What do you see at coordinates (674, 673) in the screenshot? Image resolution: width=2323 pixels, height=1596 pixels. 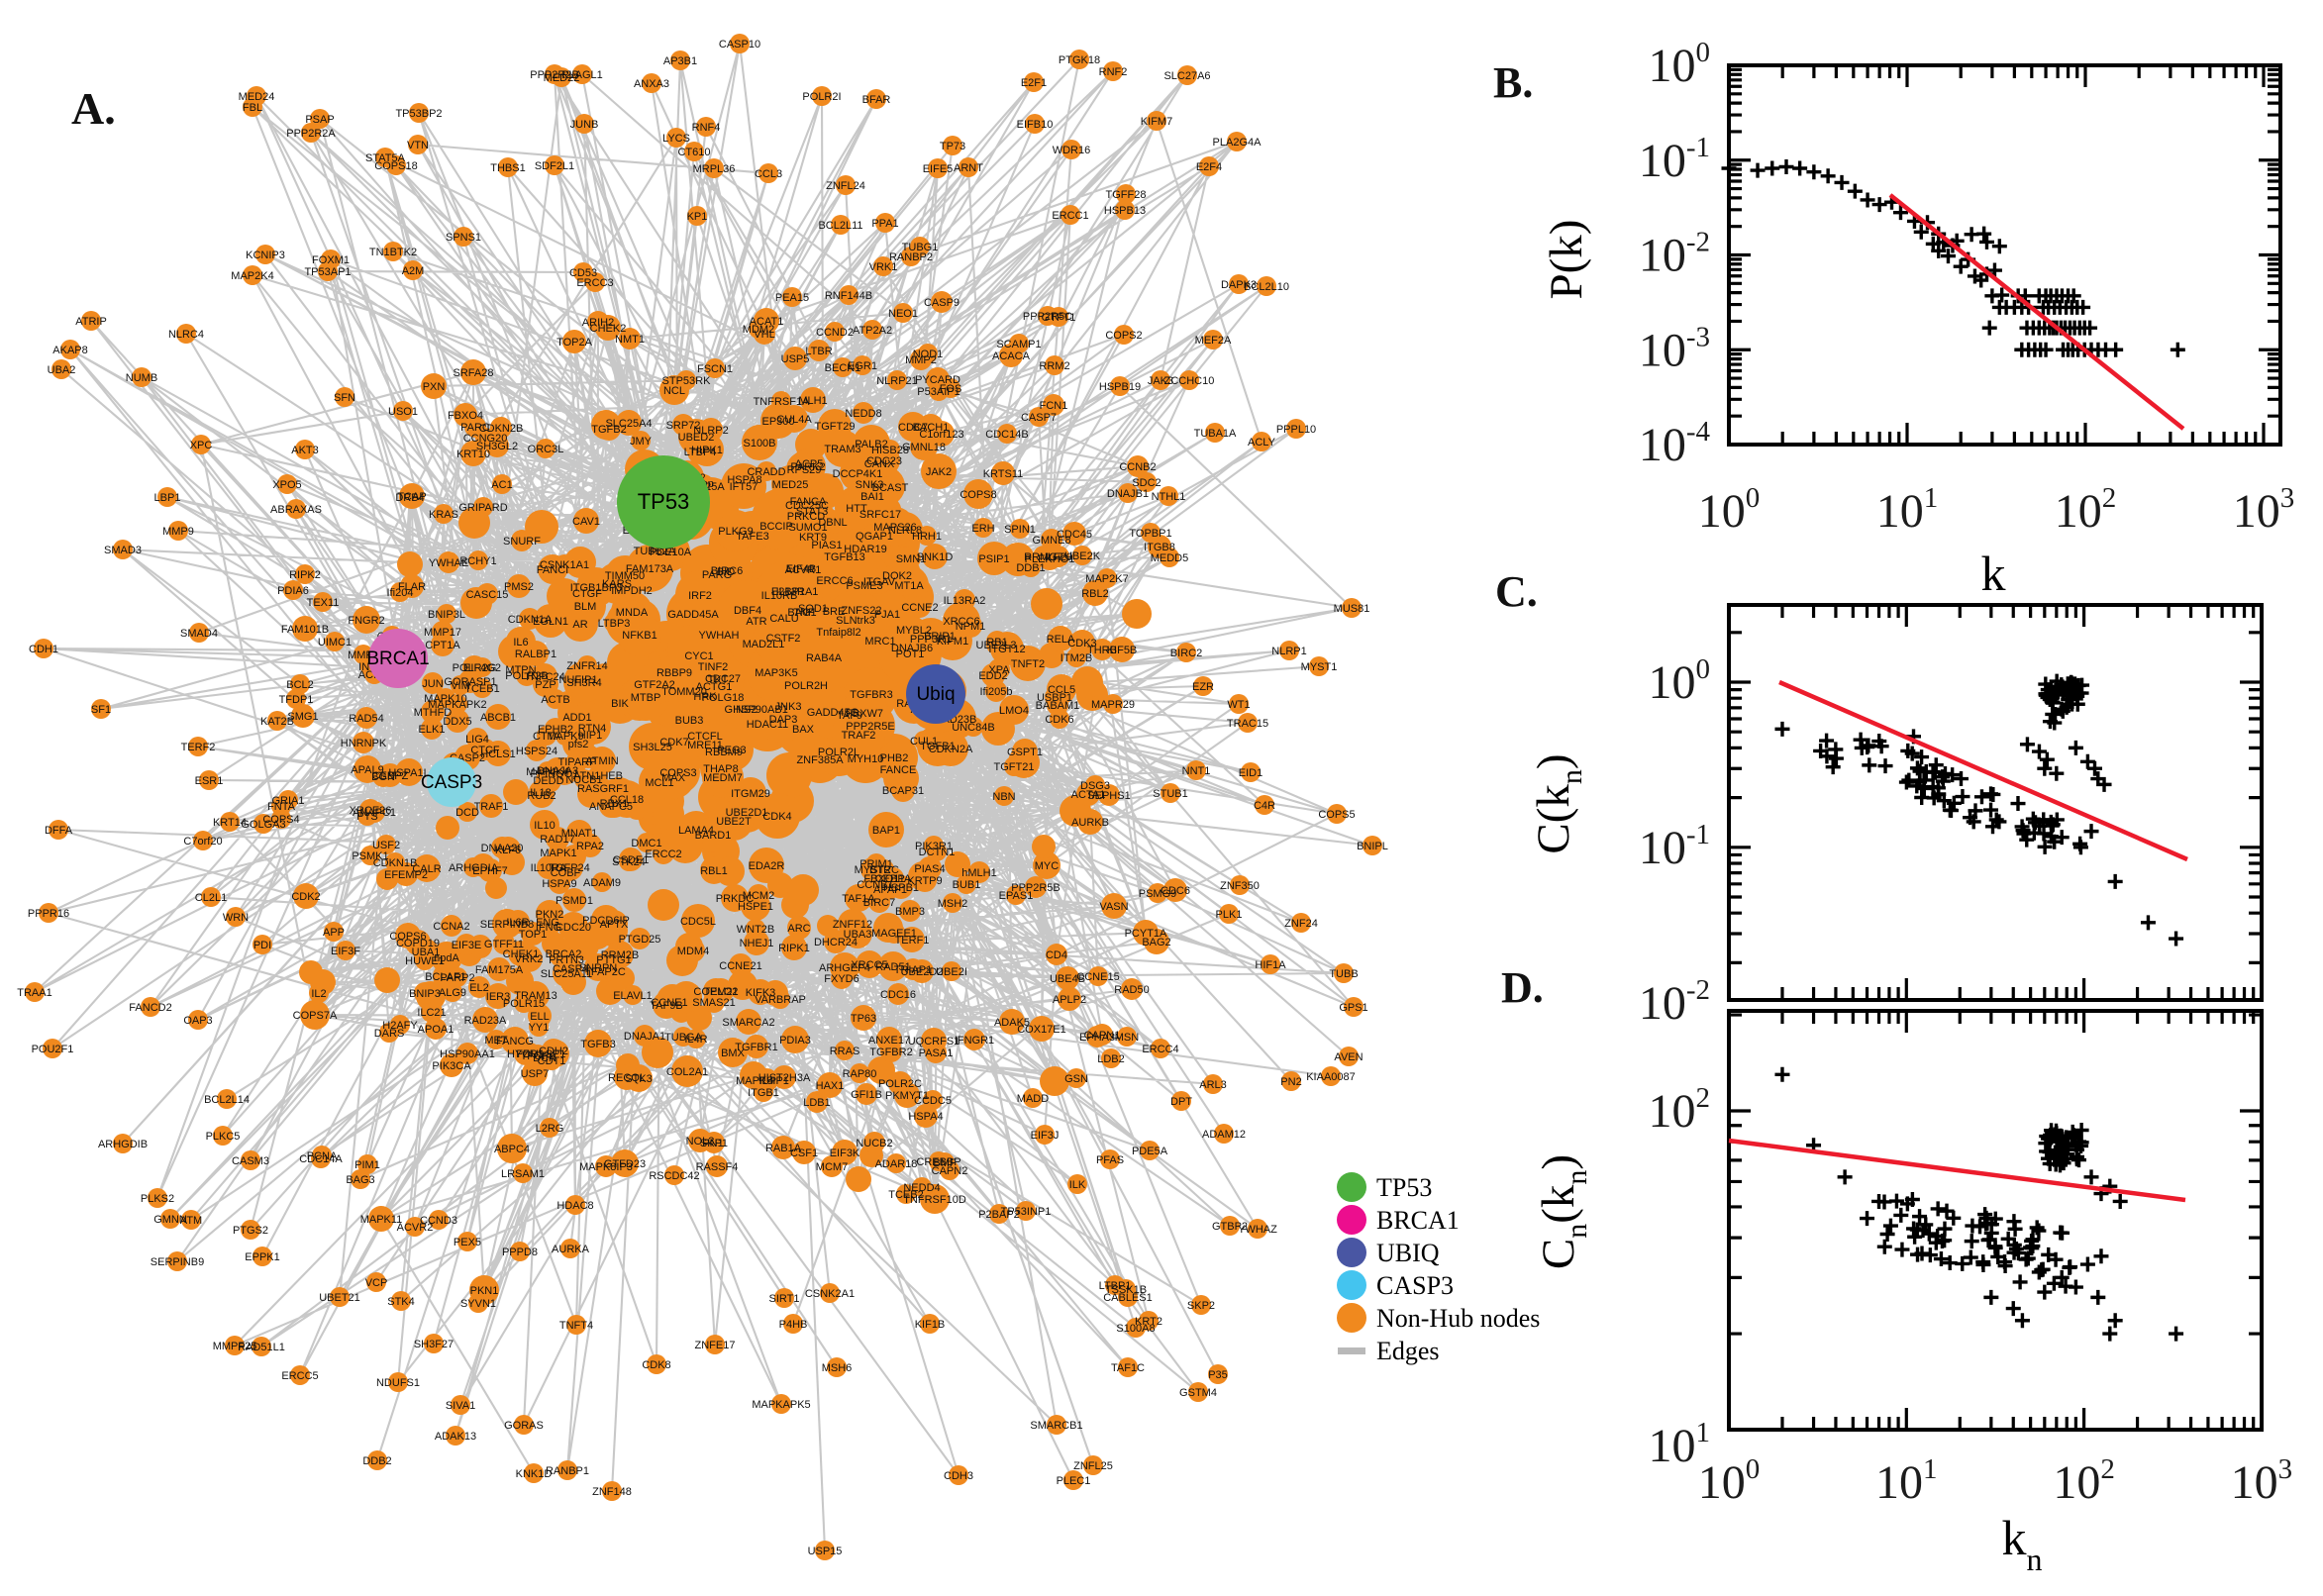 I see `svg-text: RBBP9` at bounding box center [674, 673].